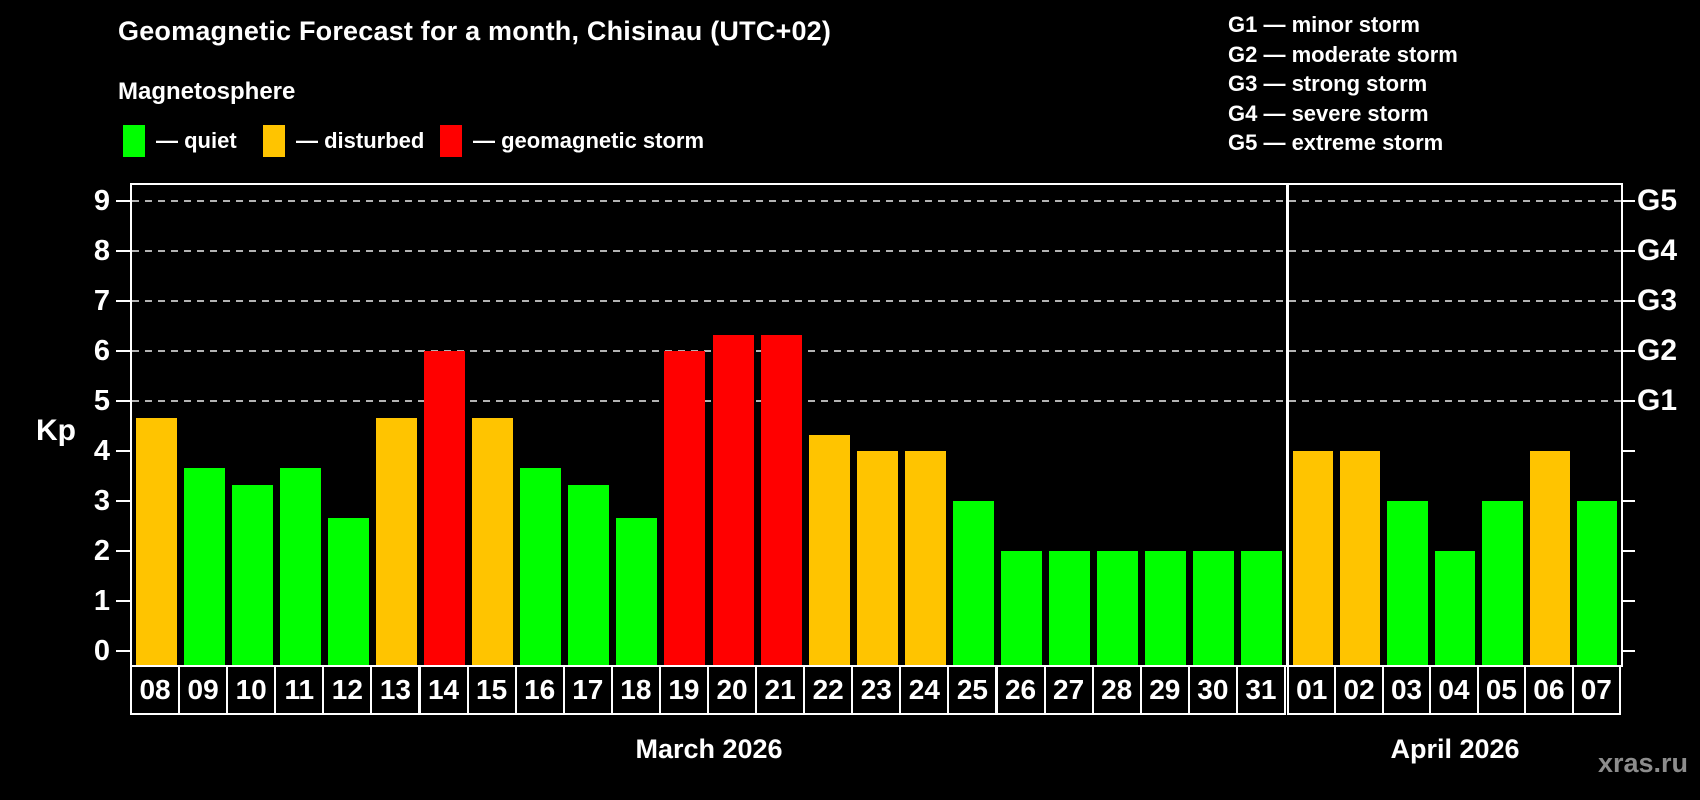 The image size is (1700, 800). What do you see at coordinates (1324, 24) in the screenshot?
I see `g1-legend-line: G1 — minor storm` at bounding box center [1324, 24].